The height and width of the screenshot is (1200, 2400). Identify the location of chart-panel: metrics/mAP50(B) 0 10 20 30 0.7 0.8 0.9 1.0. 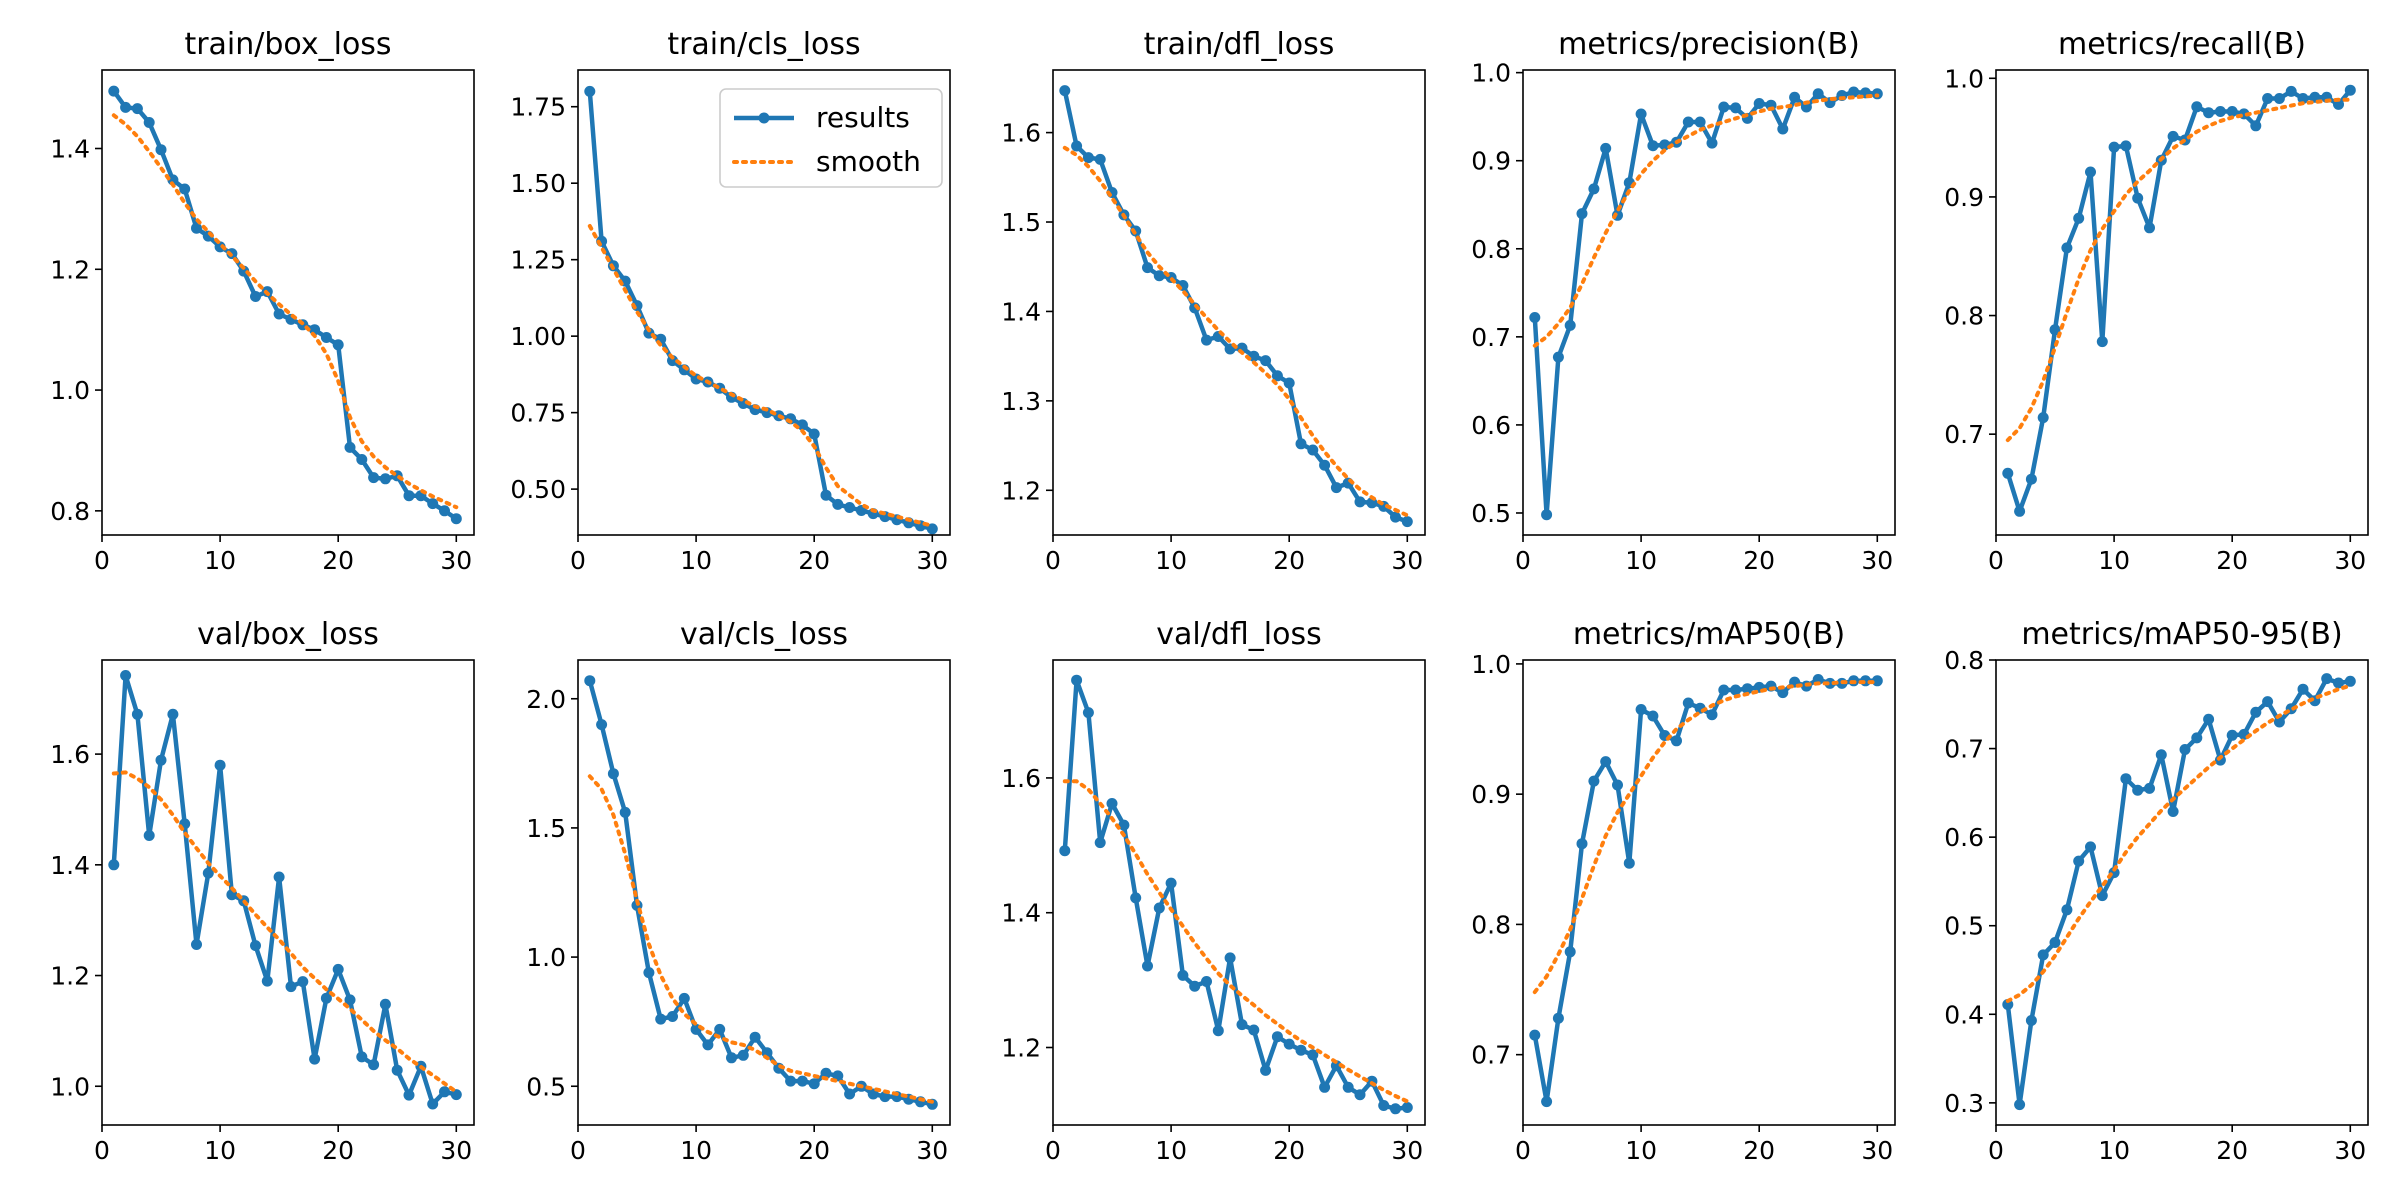
(1683, 891).